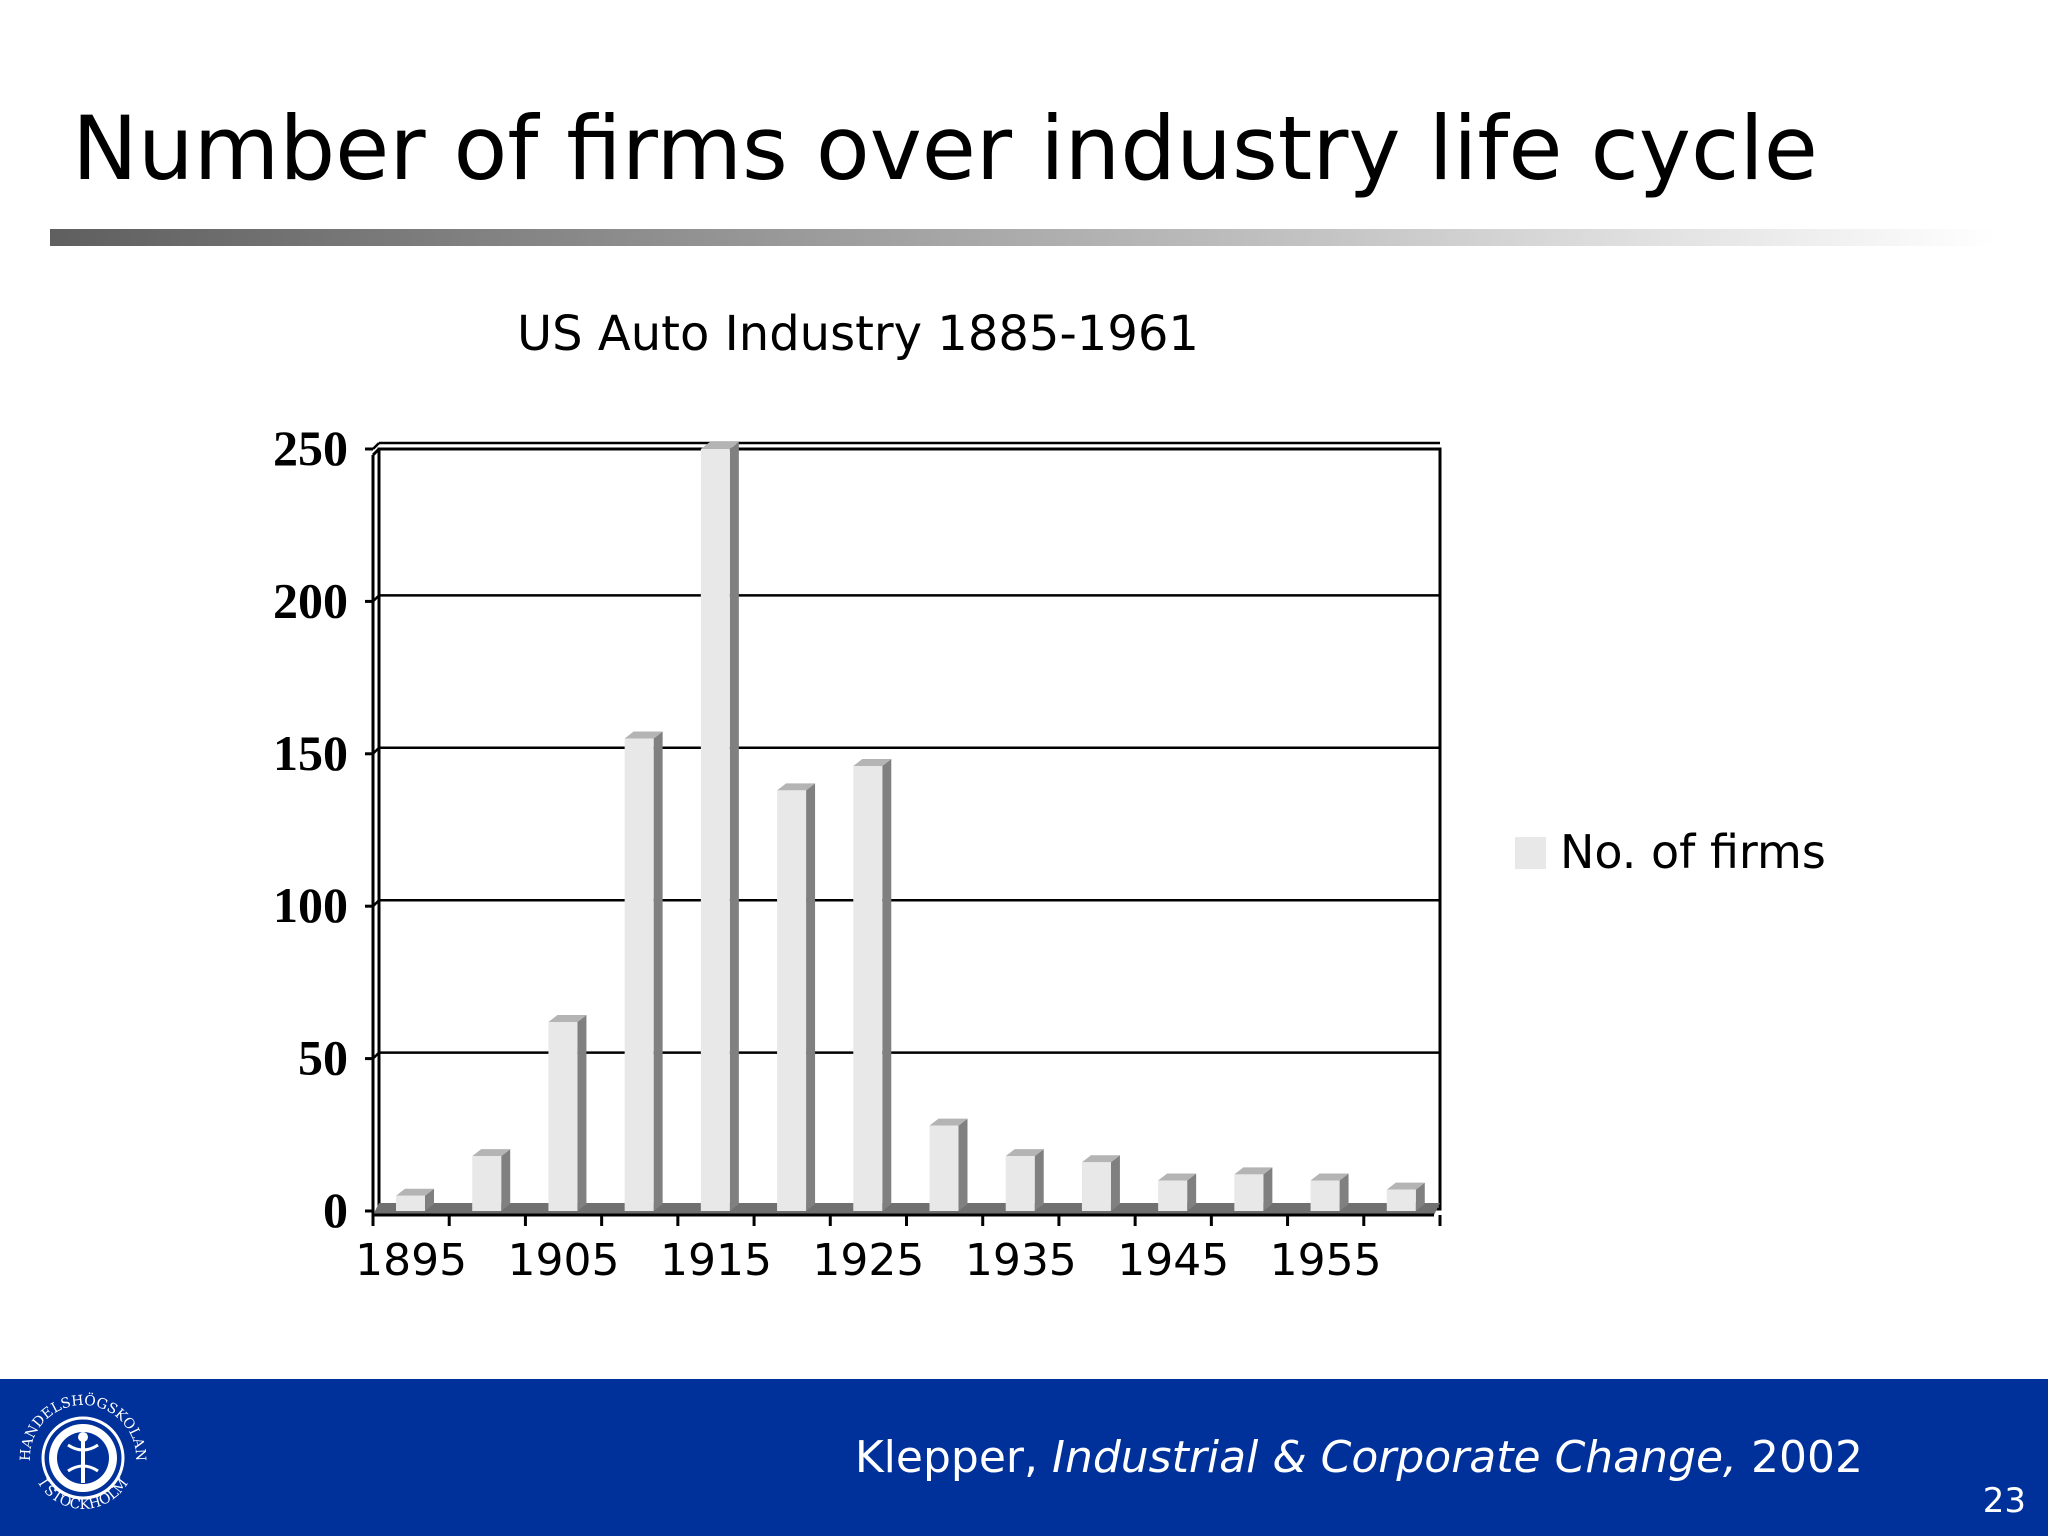 The width and height of the screenshot is (2048, 1536). Describe the element at coordinates (1021, 1260) in the screenshot. I see `x-tick-label: 1935` at that location.